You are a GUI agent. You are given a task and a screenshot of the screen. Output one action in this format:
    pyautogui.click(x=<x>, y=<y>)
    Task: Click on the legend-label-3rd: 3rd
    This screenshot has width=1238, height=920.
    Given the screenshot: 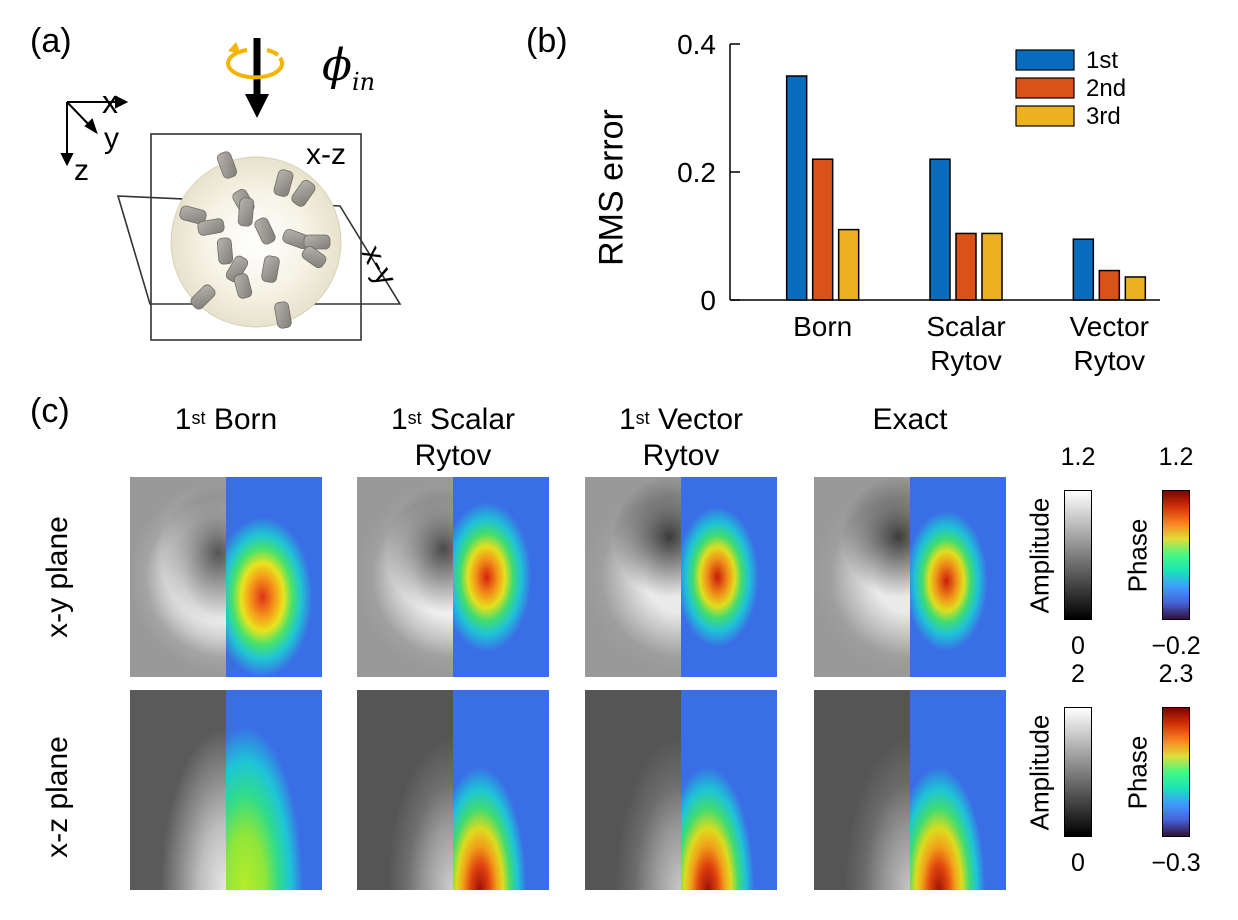 What is the action you would take?
    pyautogui.click(x=1103, y=116)
    